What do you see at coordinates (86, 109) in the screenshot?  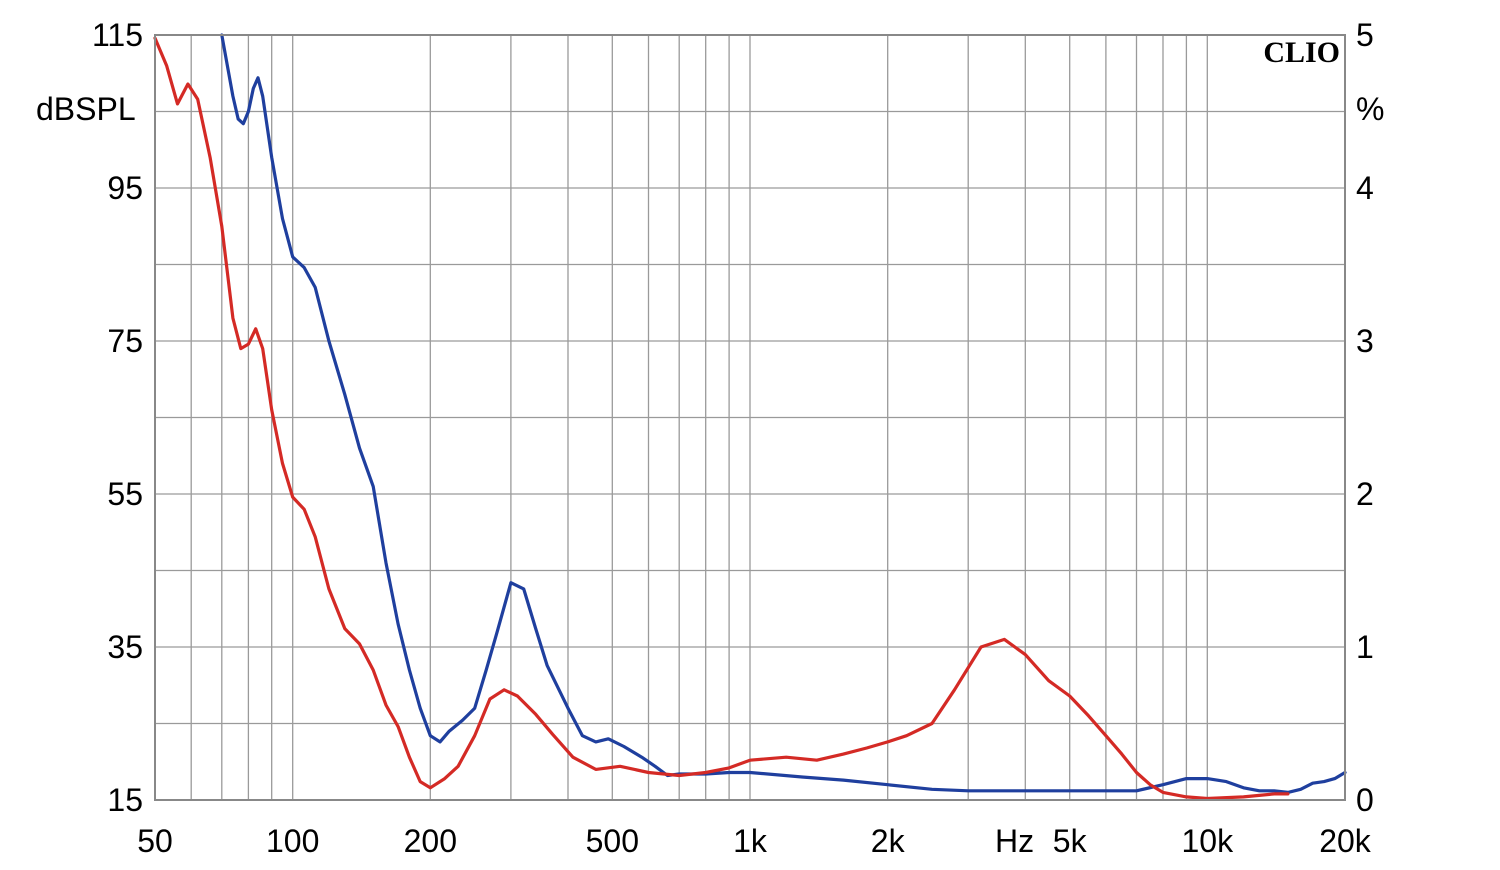 I see `y-left-axis-label: dBSPL` at bounding box center [86, 109].